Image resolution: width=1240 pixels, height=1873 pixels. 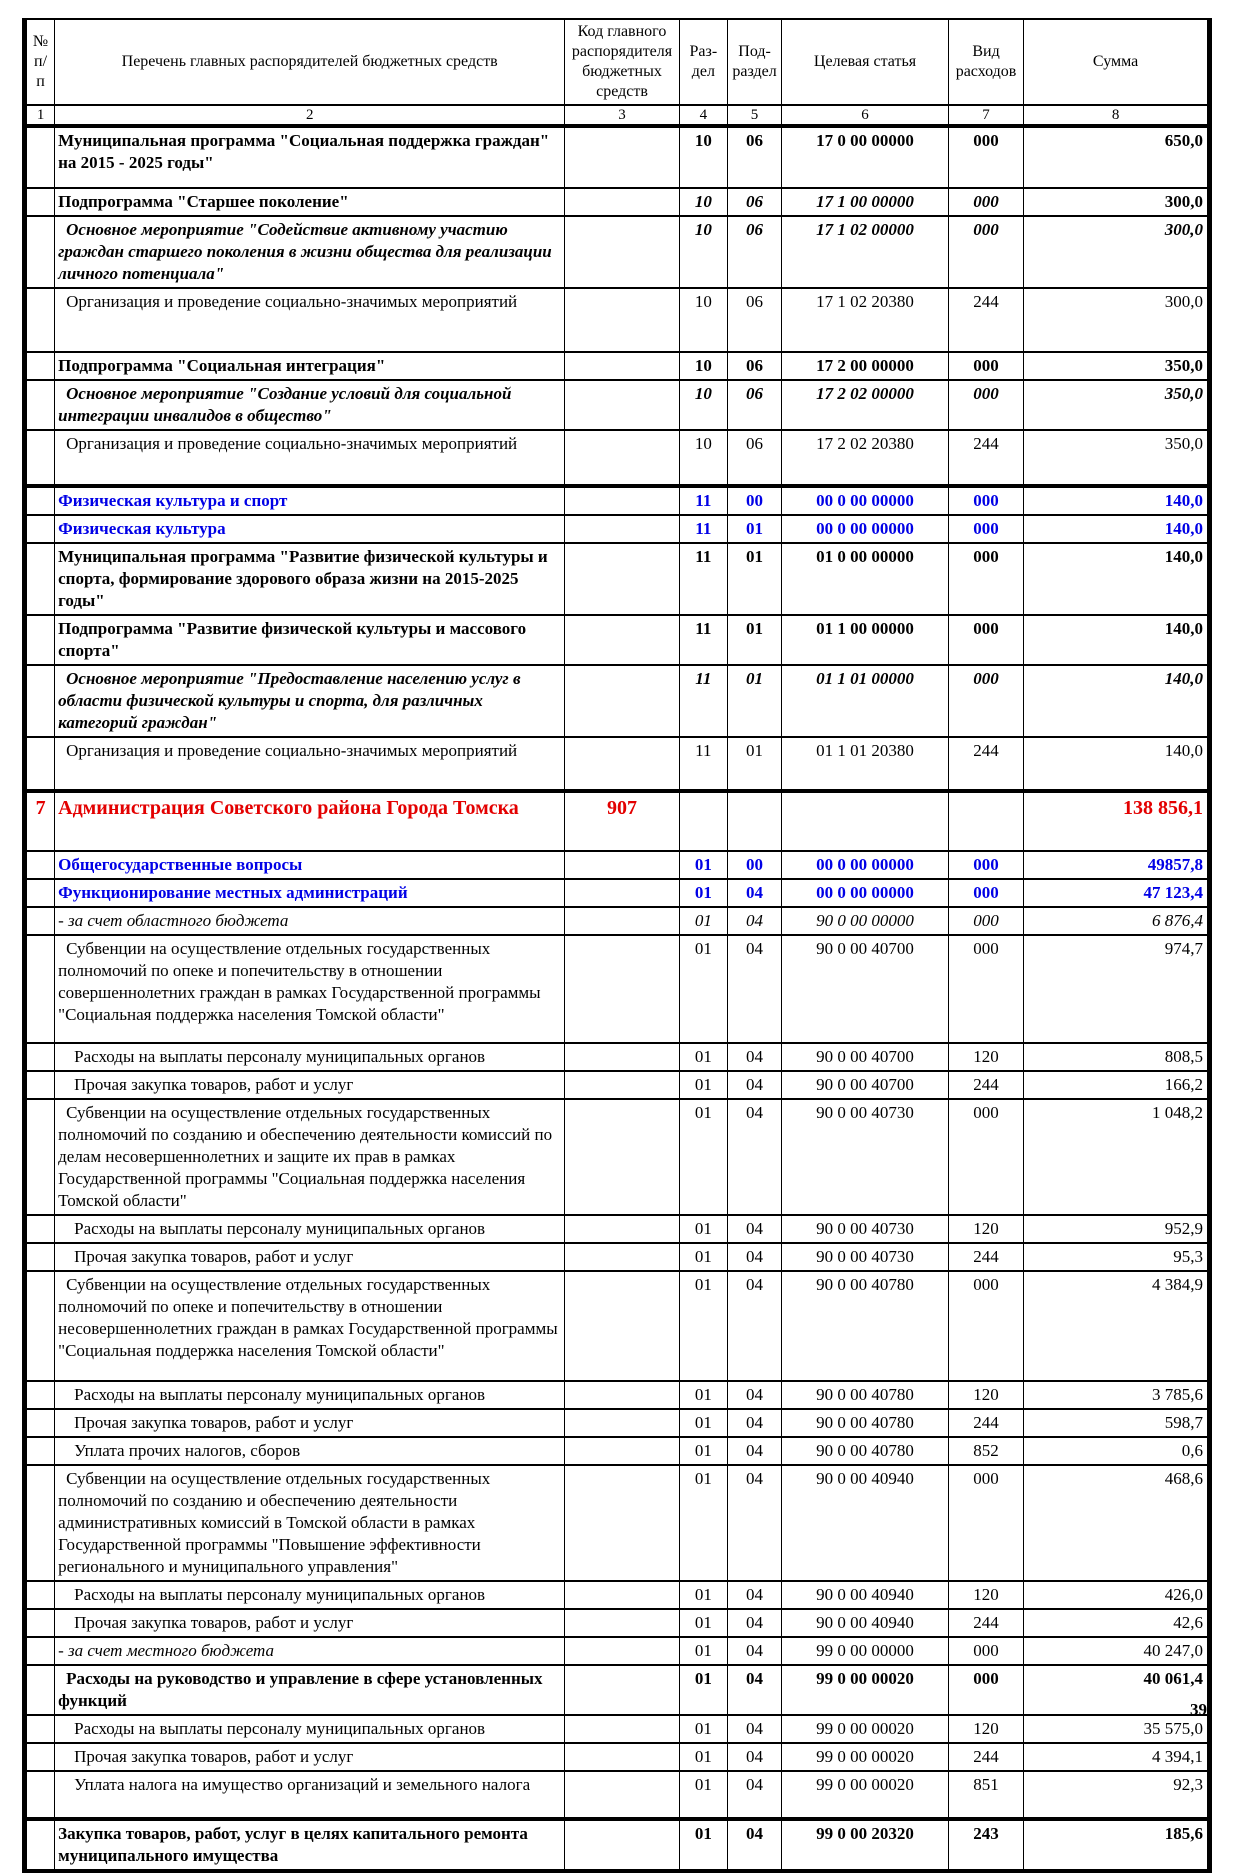 What do you see at coordinates (1116, 458) in the screenshot?
I see `cell-amount: 350,0` at bounding box center [1116, 458].